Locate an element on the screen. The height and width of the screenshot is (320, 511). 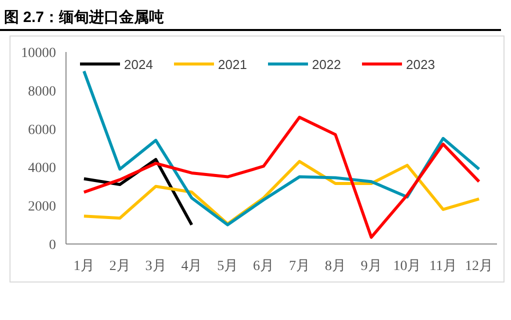
y-tick-label: 0 is located at coordinates (52, 245).